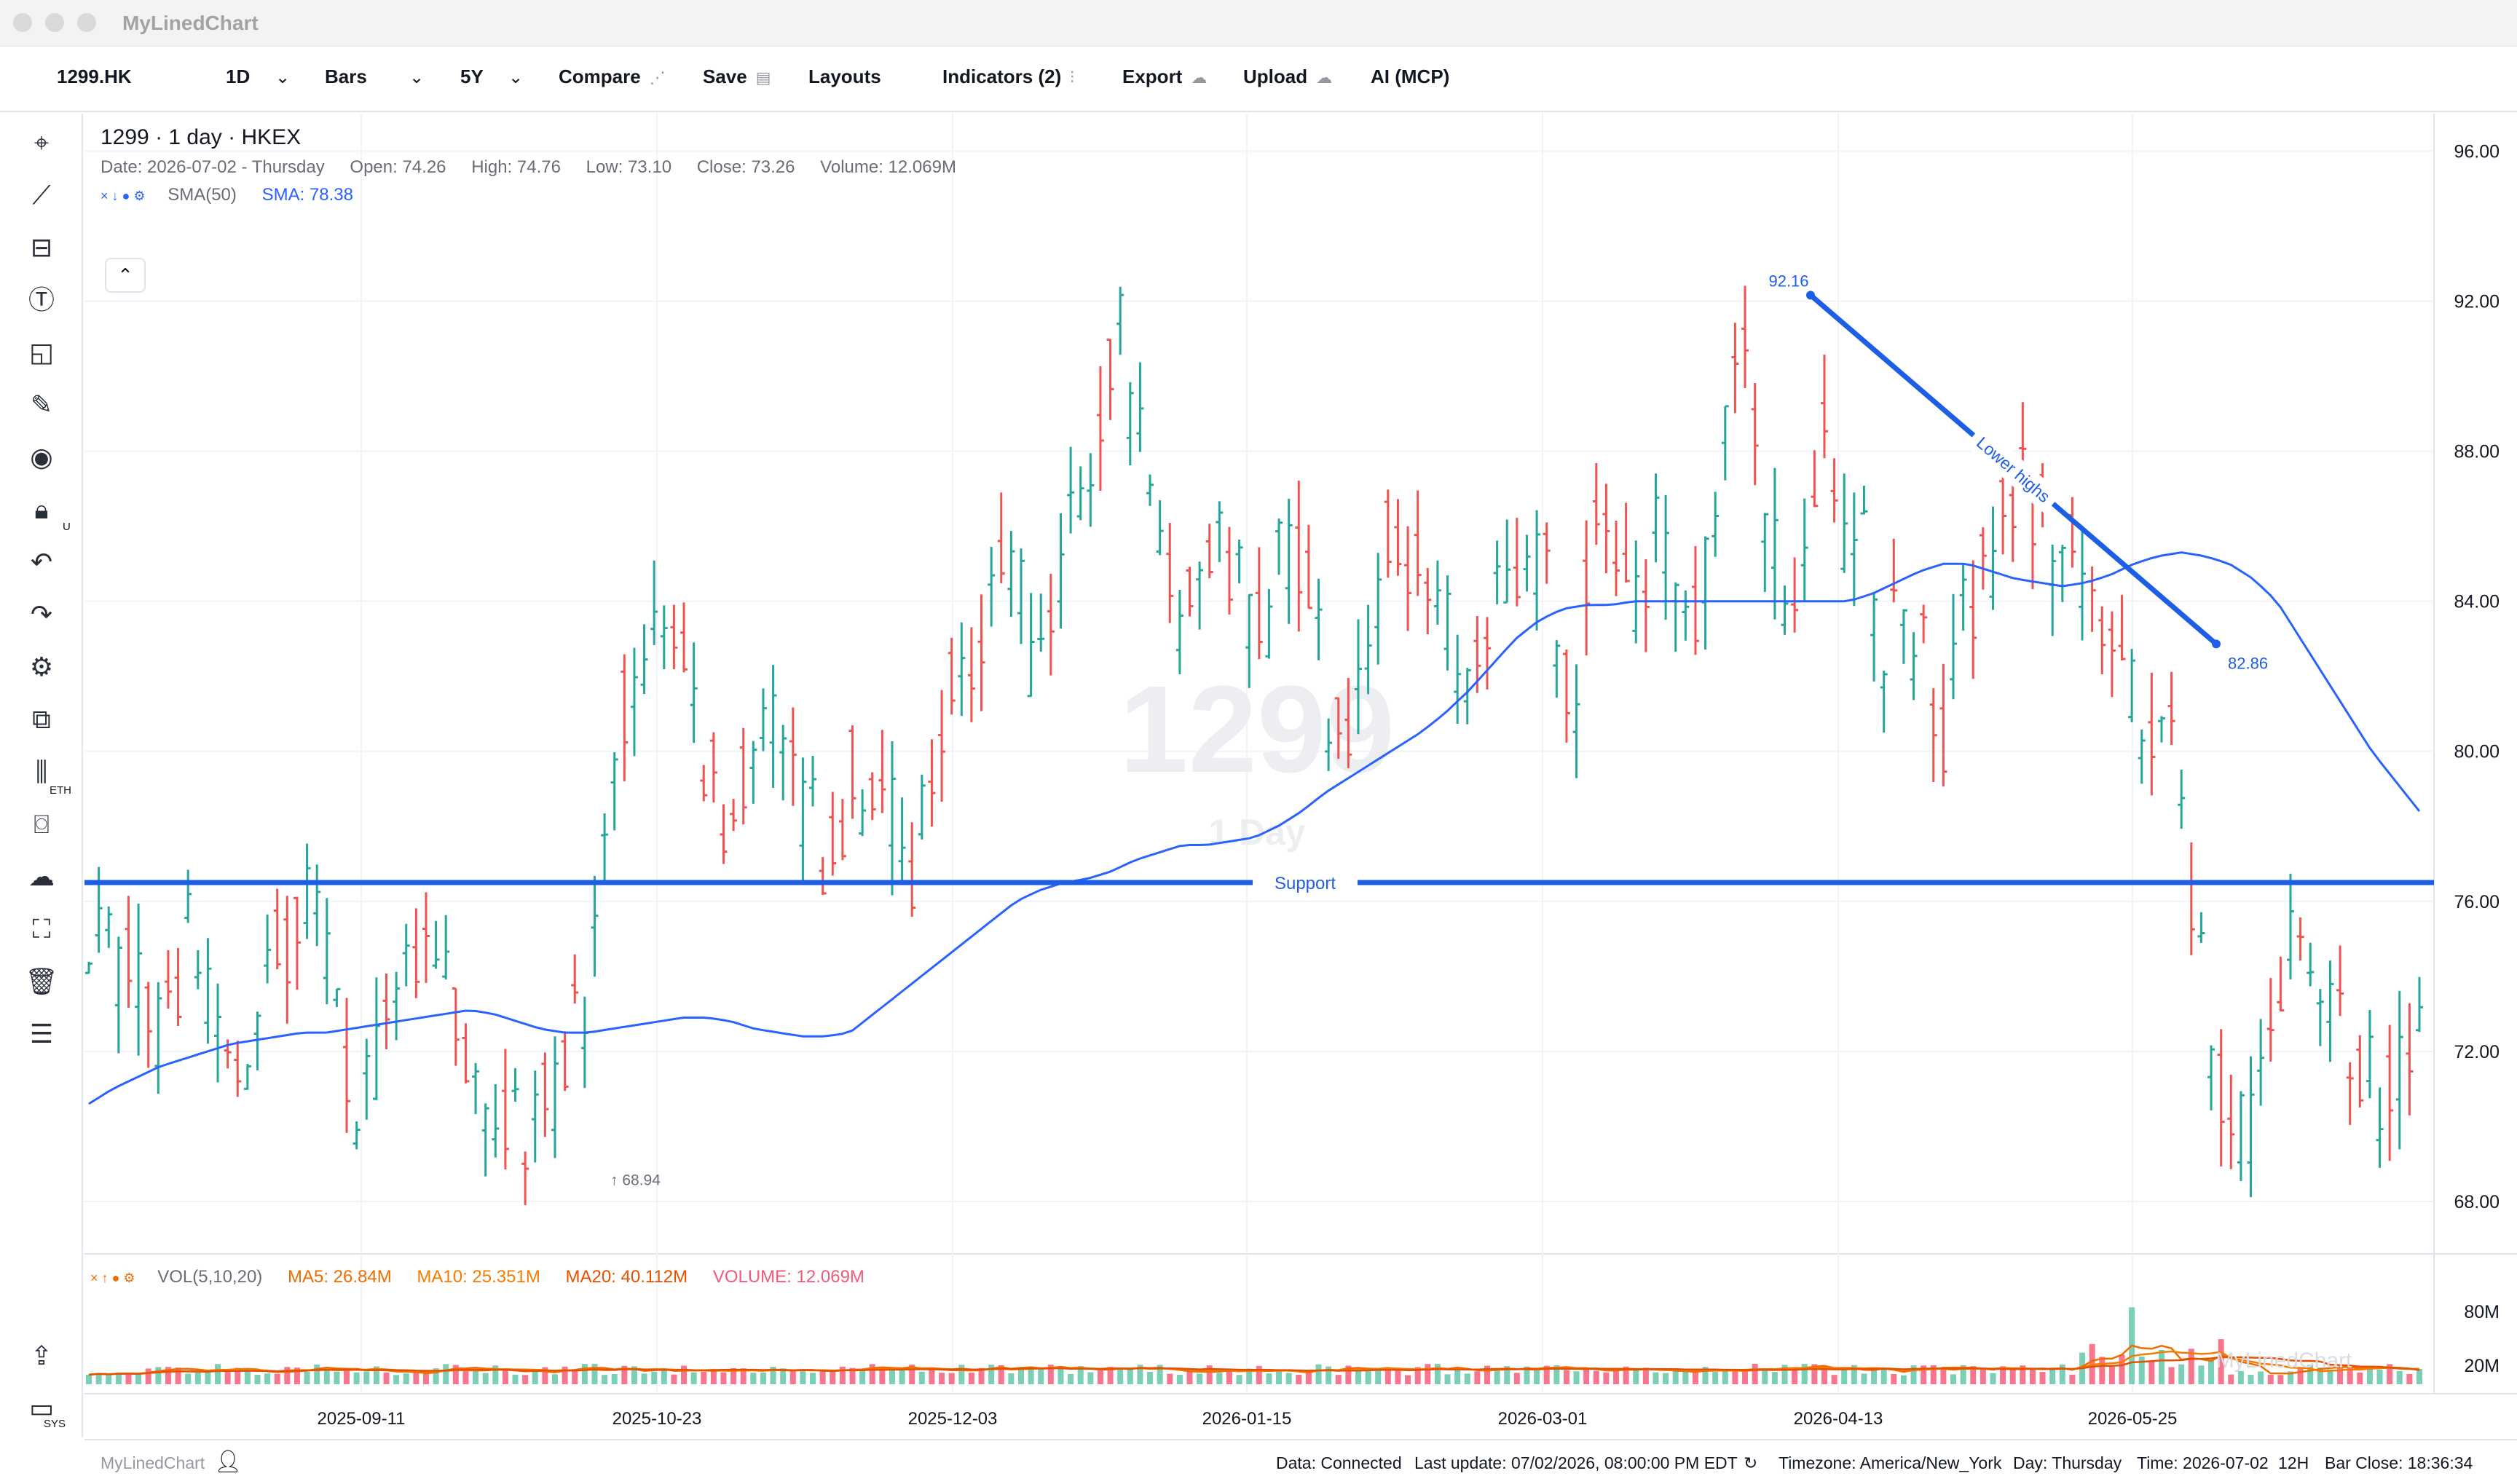  Describe the element at coordinates (41, 195) in the screenshot. I see `trendline-icon: ⟋` at that location.